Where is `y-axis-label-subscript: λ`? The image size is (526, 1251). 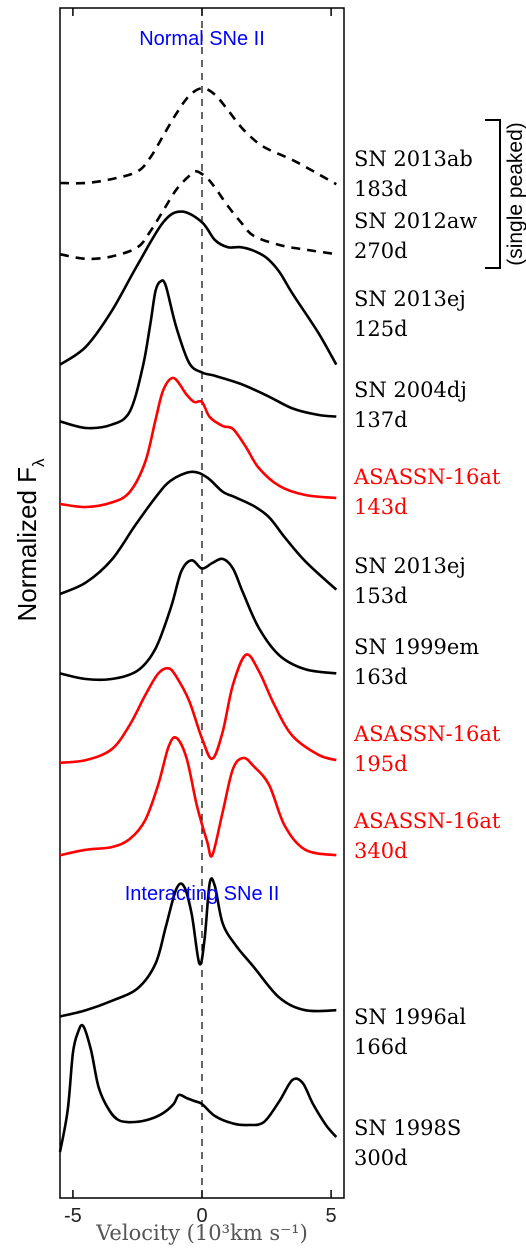
y-axis-label-subscript: λ is located at coordinates (38, 462).